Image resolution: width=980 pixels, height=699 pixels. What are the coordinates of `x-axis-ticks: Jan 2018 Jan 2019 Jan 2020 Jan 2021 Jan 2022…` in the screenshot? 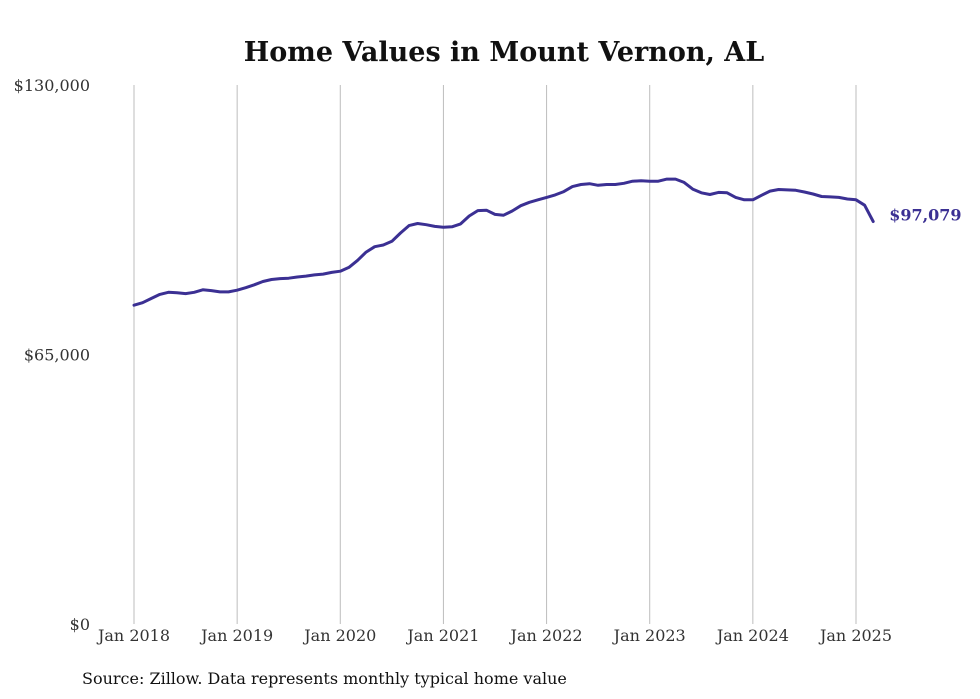 It's located at (494, 635).